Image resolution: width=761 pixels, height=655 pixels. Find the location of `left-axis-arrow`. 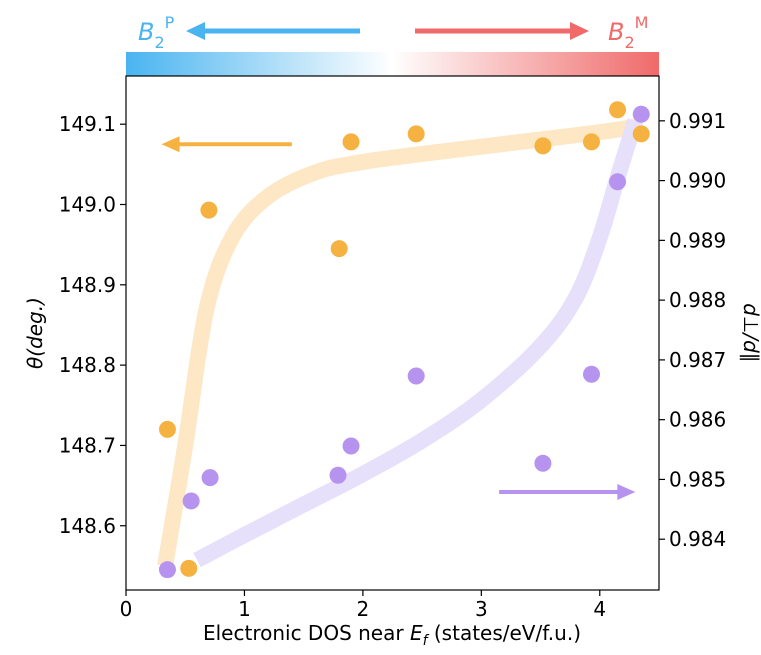

left-axis-arrow is located at coordinates (226, 144).